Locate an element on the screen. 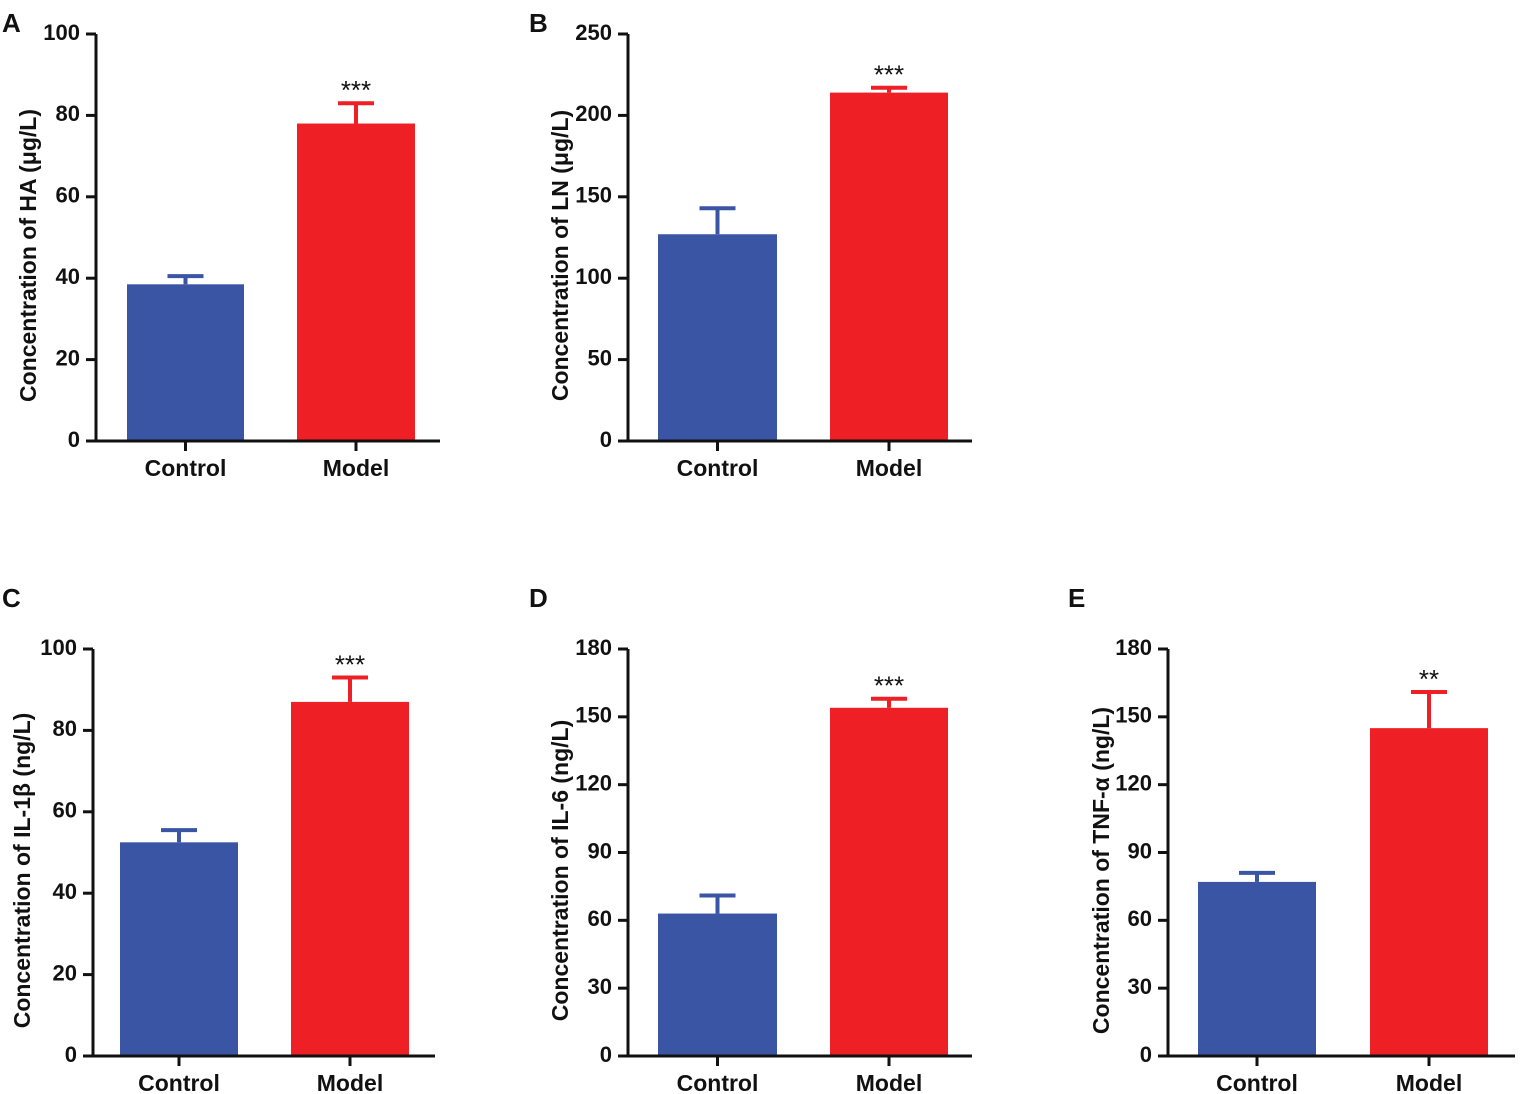  panel-letter: D is located at coordinates (538, 598).